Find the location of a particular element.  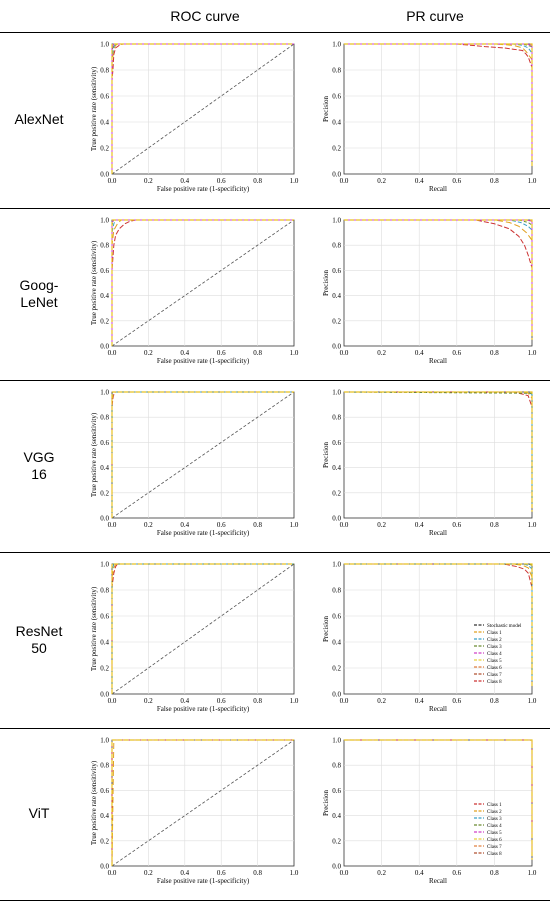

y-axis-label: True positive rate (sensitivity) is located at coordinates (94, 282).